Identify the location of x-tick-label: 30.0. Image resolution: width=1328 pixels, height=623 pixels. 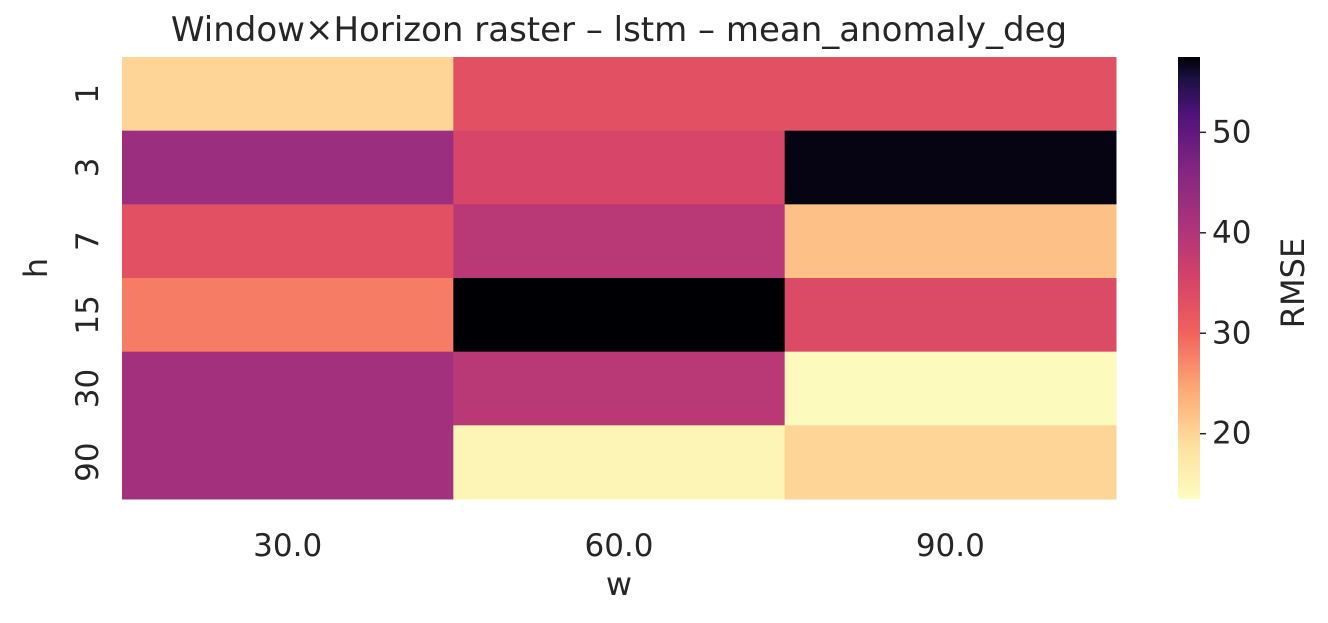
(287, 546).